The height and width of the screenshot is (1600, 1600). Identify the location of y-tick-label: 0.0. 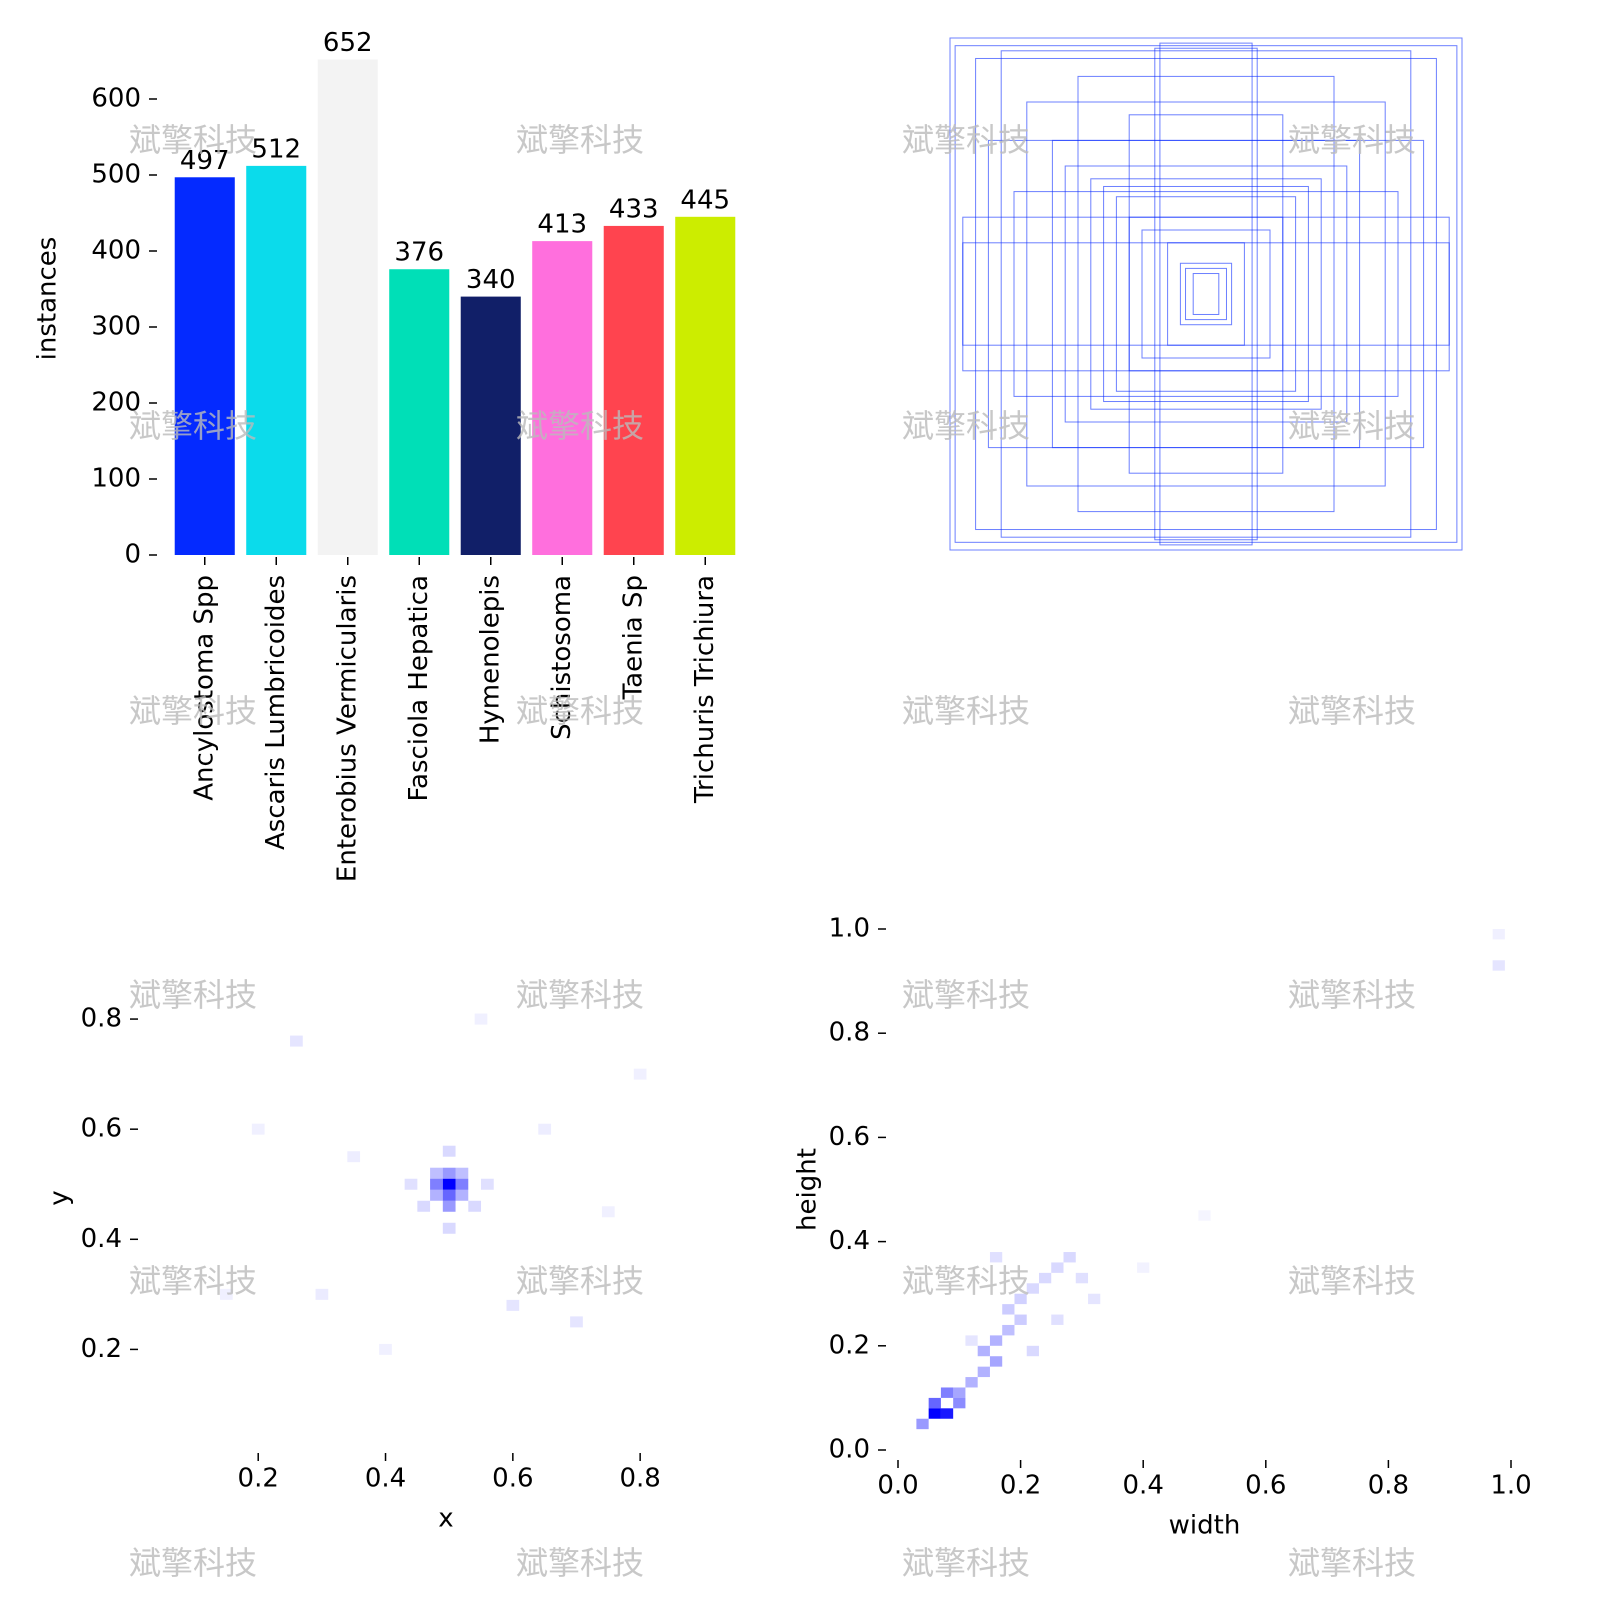
(849, 1450).